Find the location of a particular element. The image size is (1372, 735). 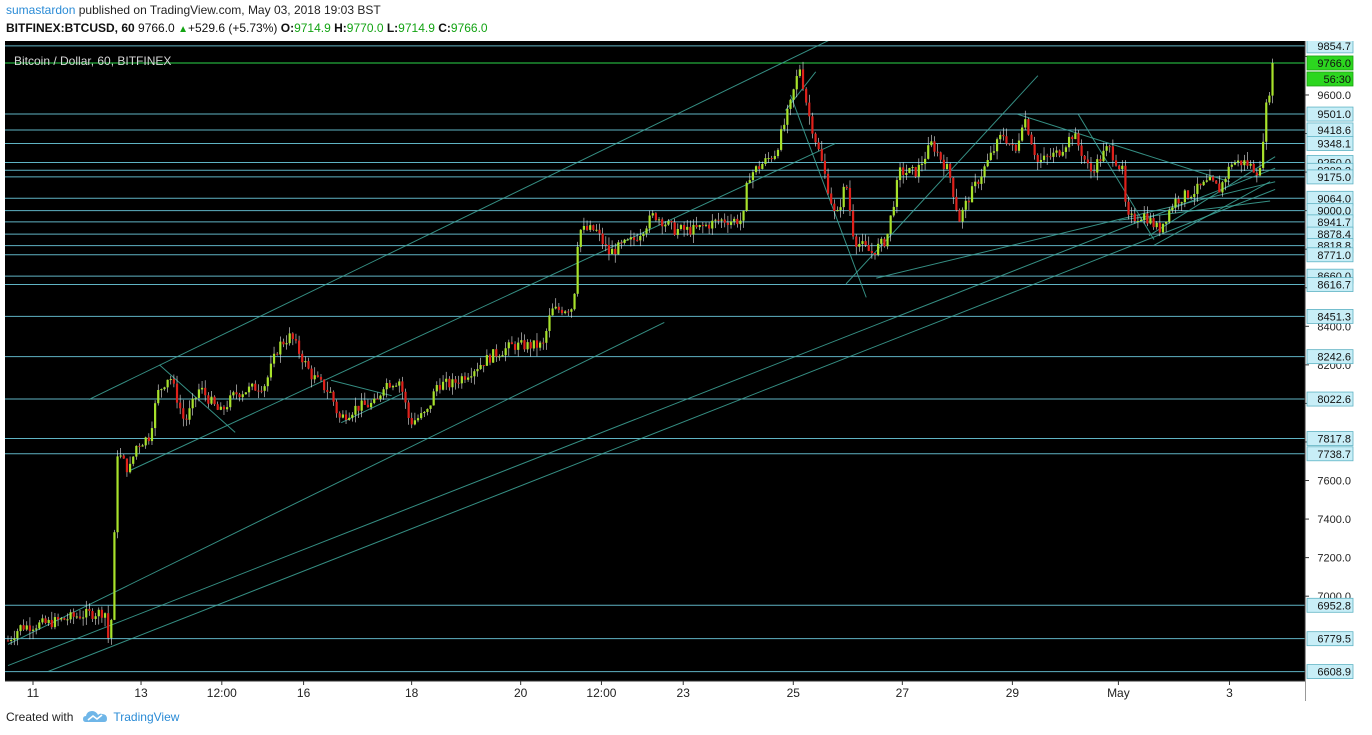

price-level-label: 8242.6 is located at coordinates (1330, 357).